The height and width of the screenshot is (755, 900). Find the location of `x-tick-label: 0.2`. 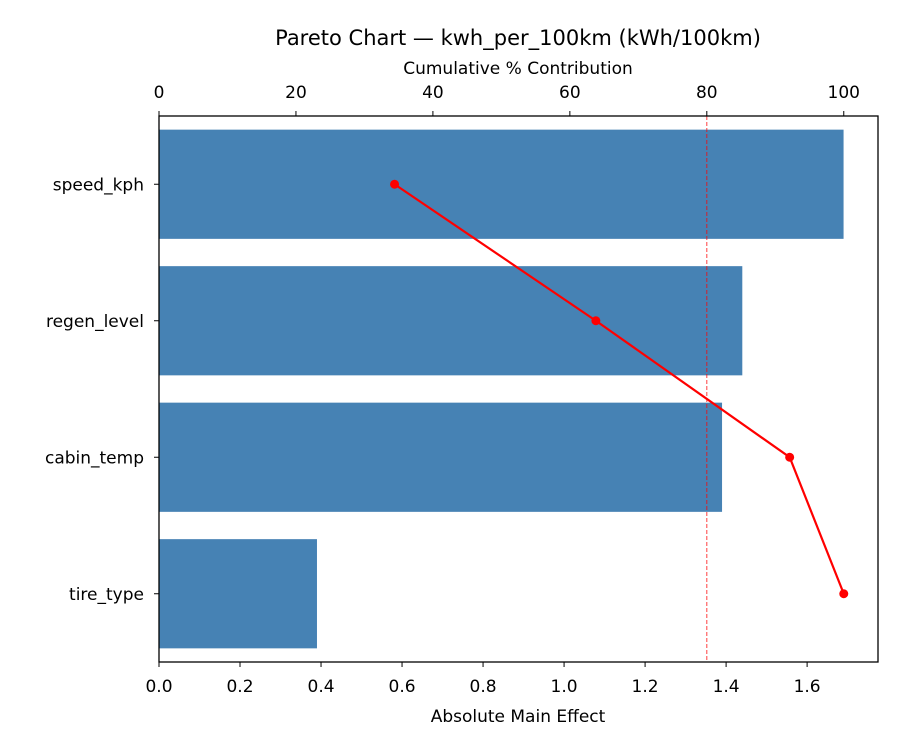

x-tick-label: 0.2 is located at coordinates (239, 687).